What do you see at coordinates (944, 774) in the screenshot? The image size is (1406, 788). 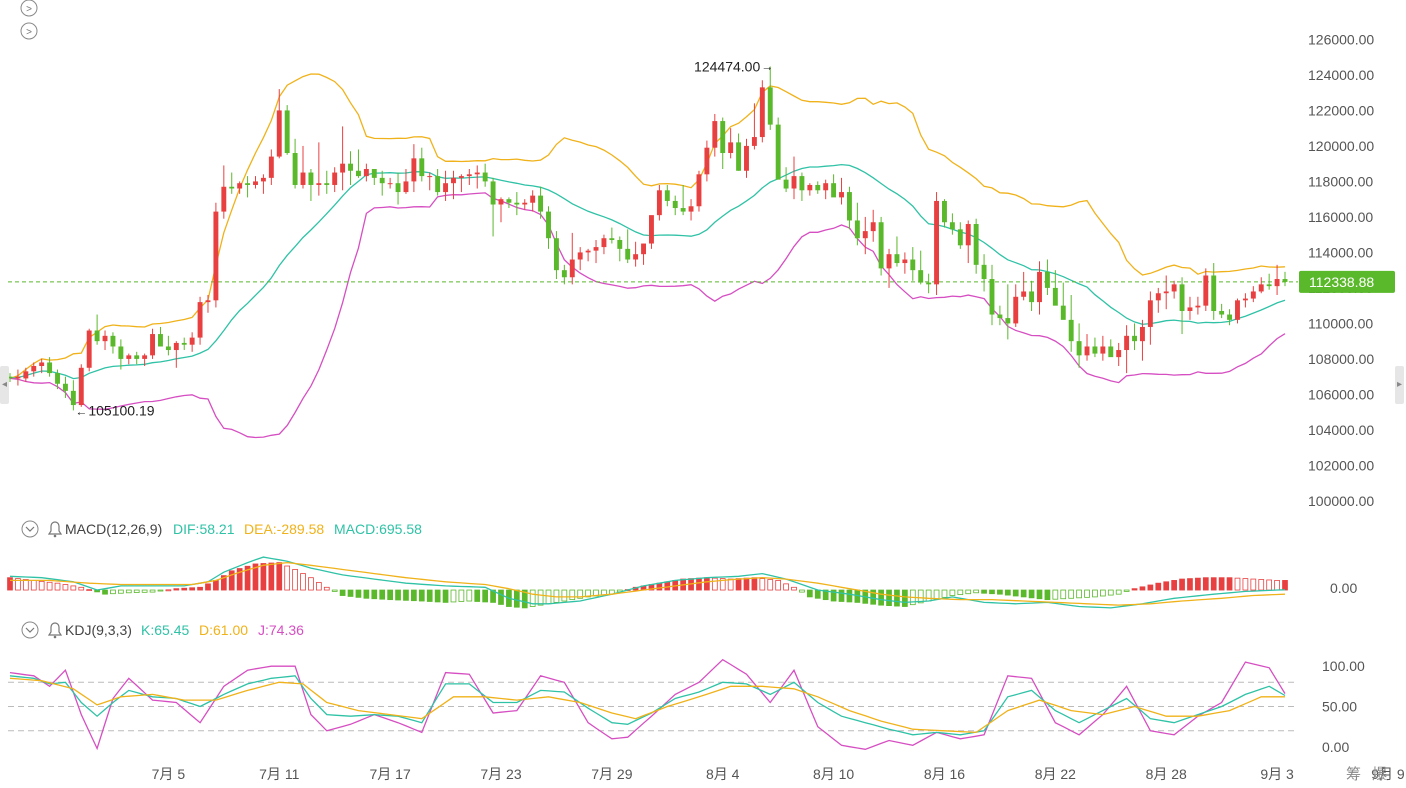 I see `date-tick-label: 8月 16` at bounding box center [944, 774].